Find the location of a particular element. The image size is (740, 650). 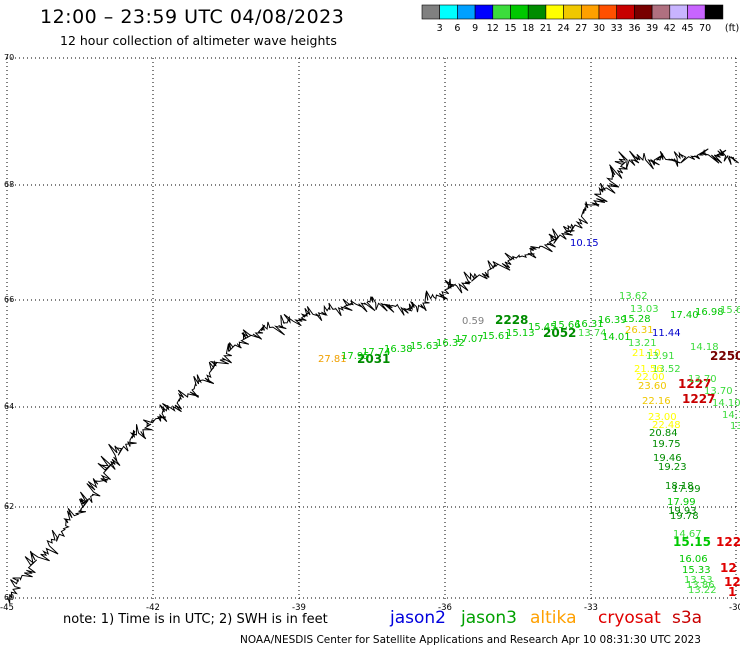

track-value-label: 21.10 is located at coordinates (646, 353).